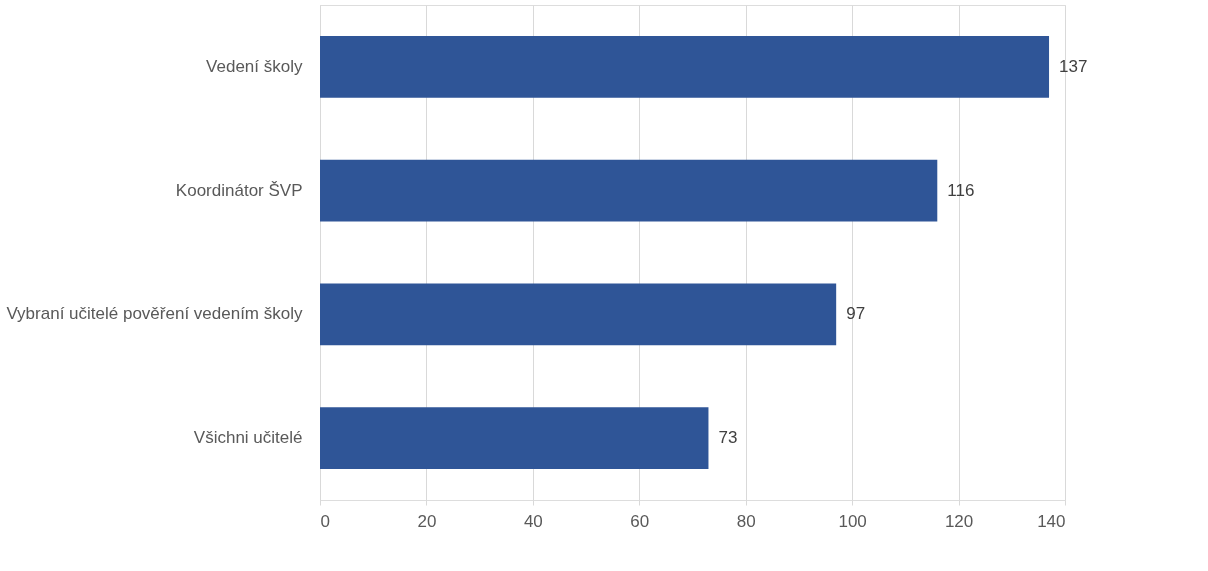 The image size is (1208, 571). I want to click on data-label: 116, so click(961, 190).